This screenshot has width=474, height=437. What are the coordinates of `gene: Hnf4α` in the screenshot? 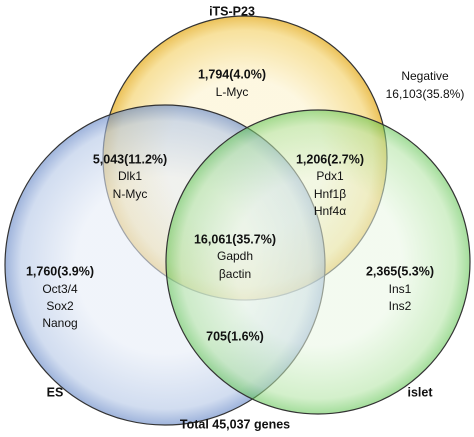 It's located at (330, 211).